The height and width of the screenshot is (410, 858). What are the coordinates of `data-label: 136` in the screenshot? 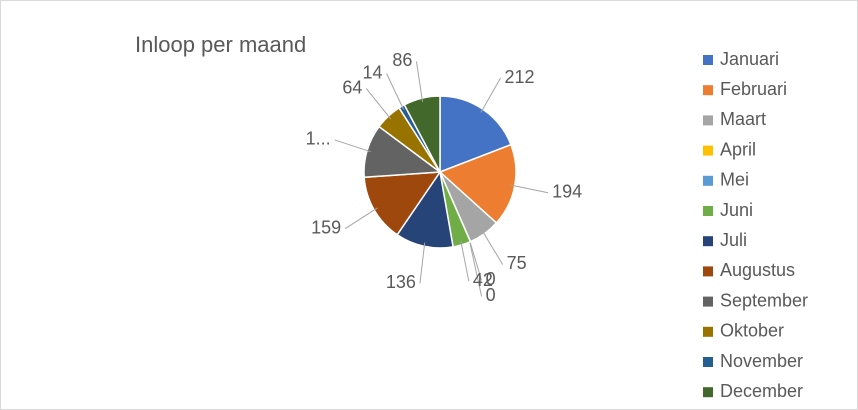 It's located at (401, 282).